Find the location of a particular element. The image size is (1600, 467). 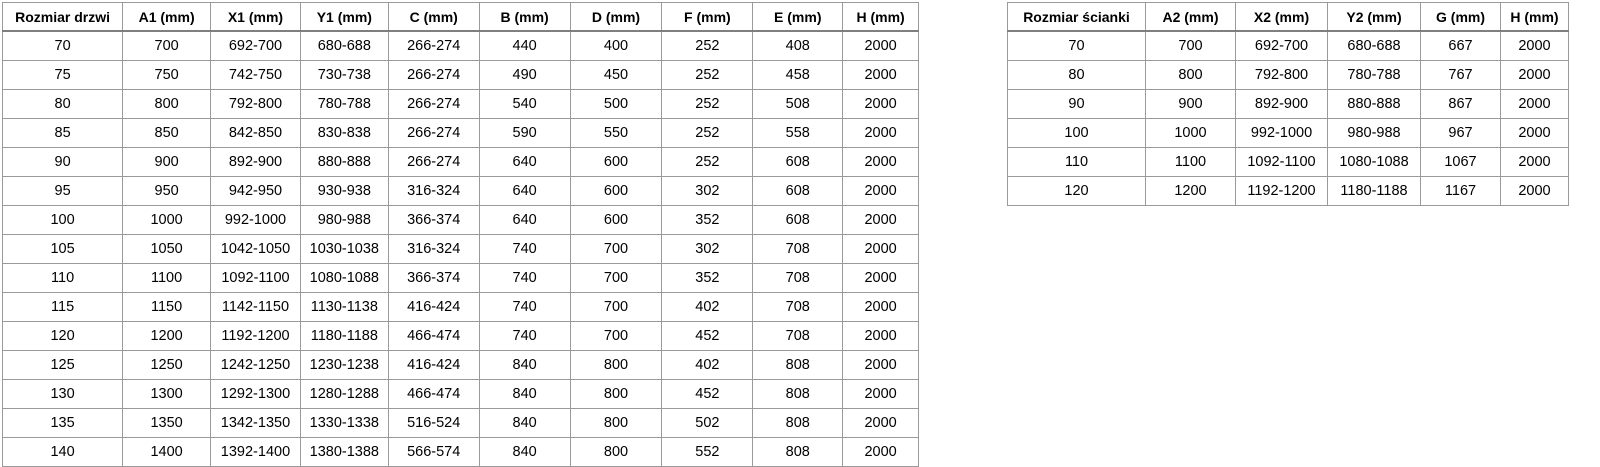

table-cell: 842-850 is located at coordinates (255, 133).